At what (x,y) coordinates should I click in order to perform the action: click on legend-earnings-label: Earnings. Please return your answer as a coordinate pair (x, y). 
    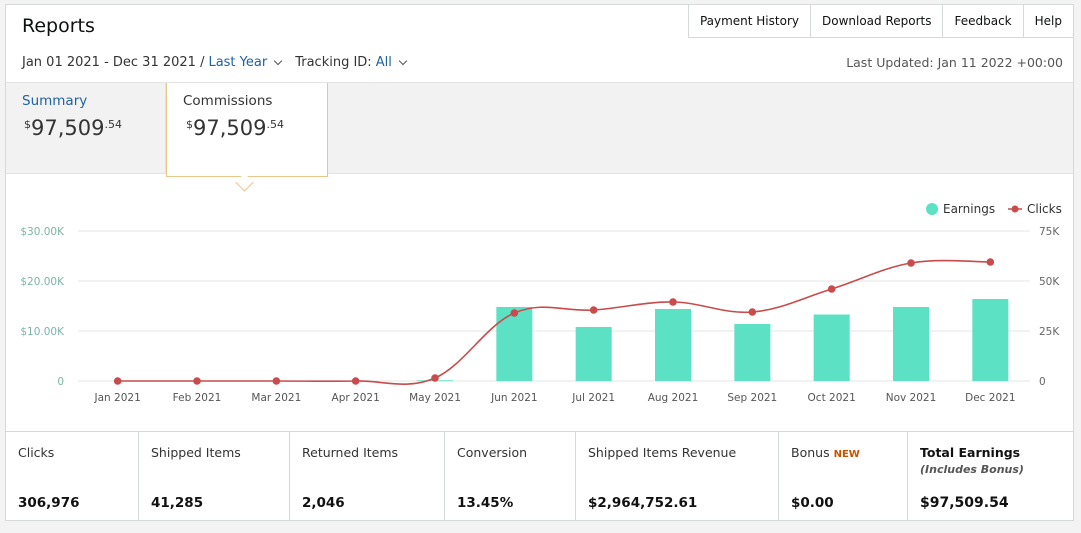
    Looking at the image, I should click on (969, 209).